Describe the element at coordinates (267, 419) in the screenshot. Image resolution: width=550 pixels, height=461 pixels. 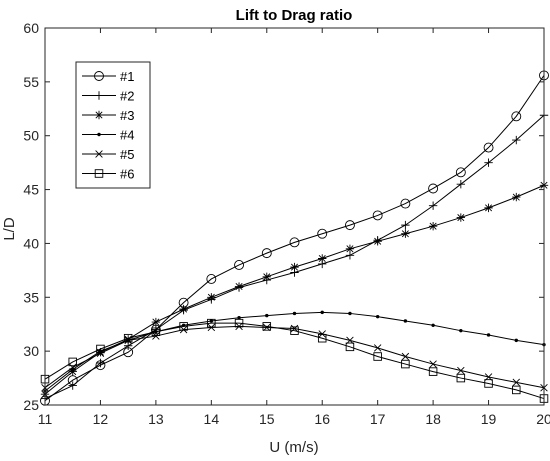
I see `x-tick-label: 15` at that location.